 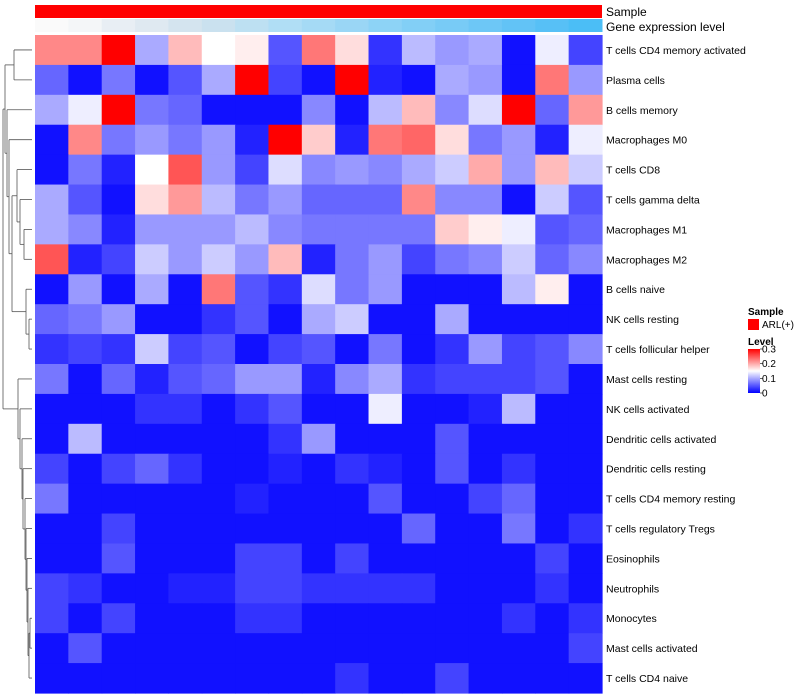 I want to click on row-label: Dendritic cells activated, so click(x=661, y=440).